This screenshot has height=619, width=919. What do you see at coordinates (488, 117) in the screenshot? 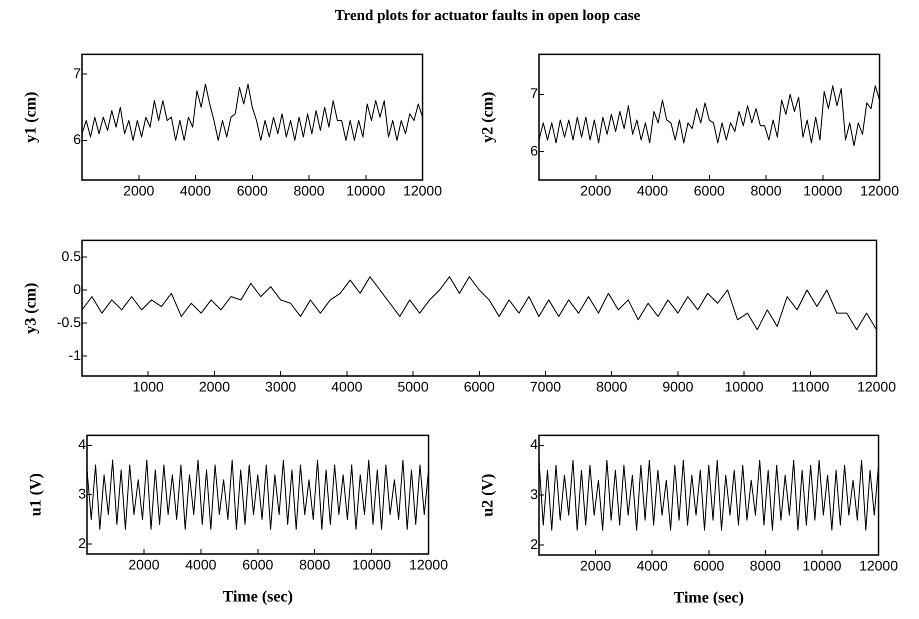
I see `y-axis-title: y2 (cm)` at bounding box center [488, 117].